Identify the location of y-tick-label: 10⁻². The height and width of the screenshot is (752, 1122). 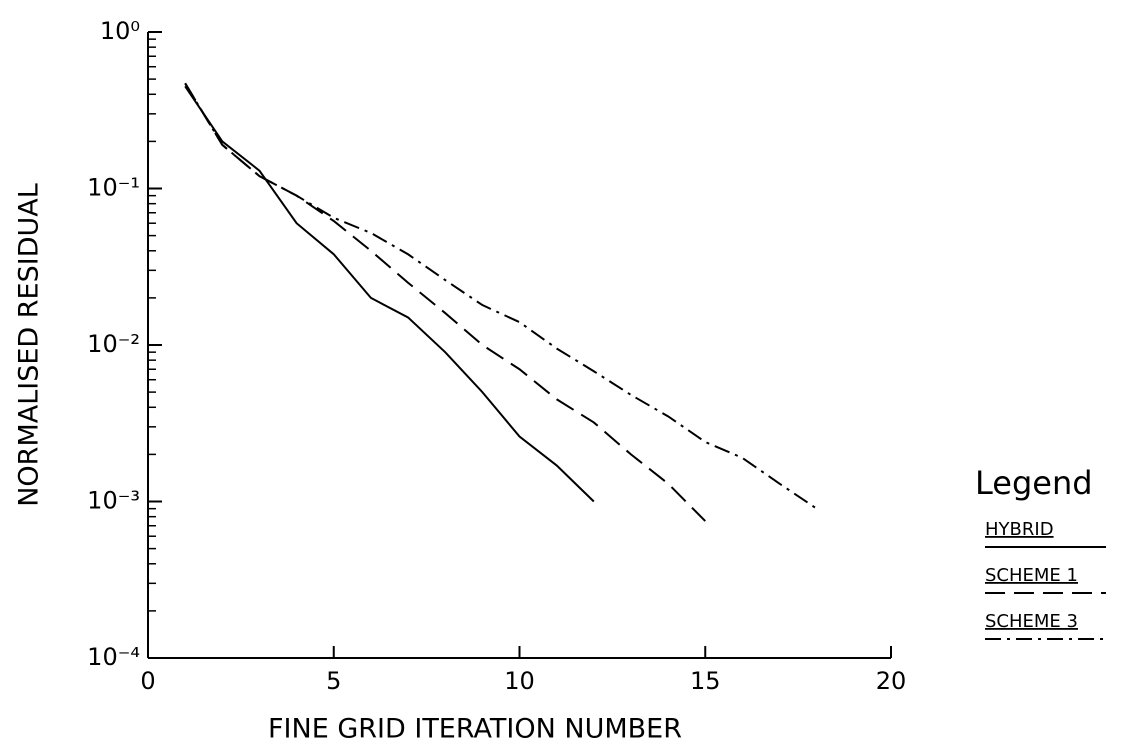
(113, 344).